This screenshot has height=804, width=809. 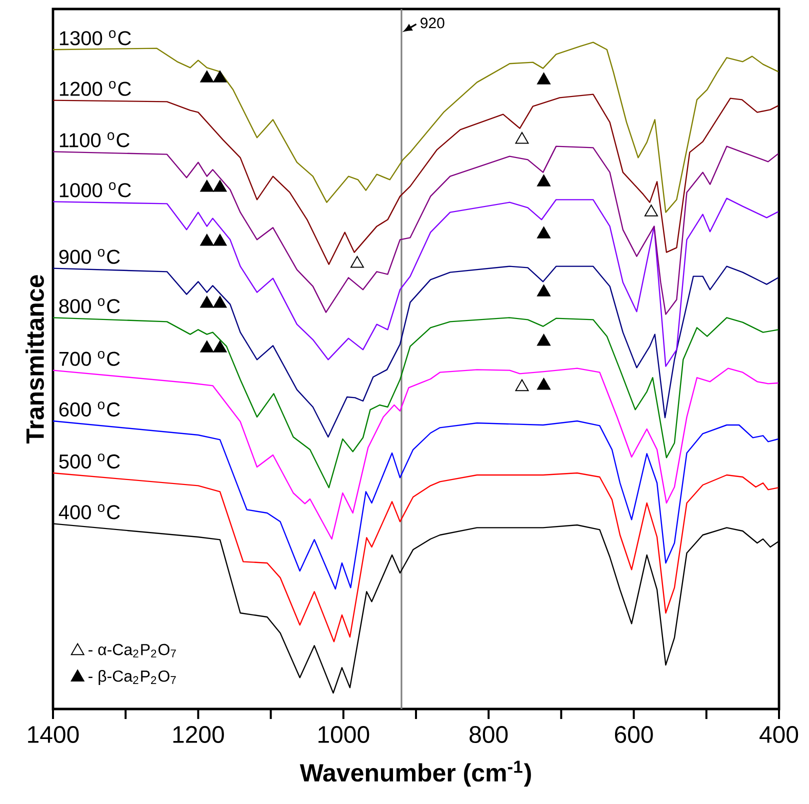 I want to click on x-tick-label: 600, so click(x=633, y=735).